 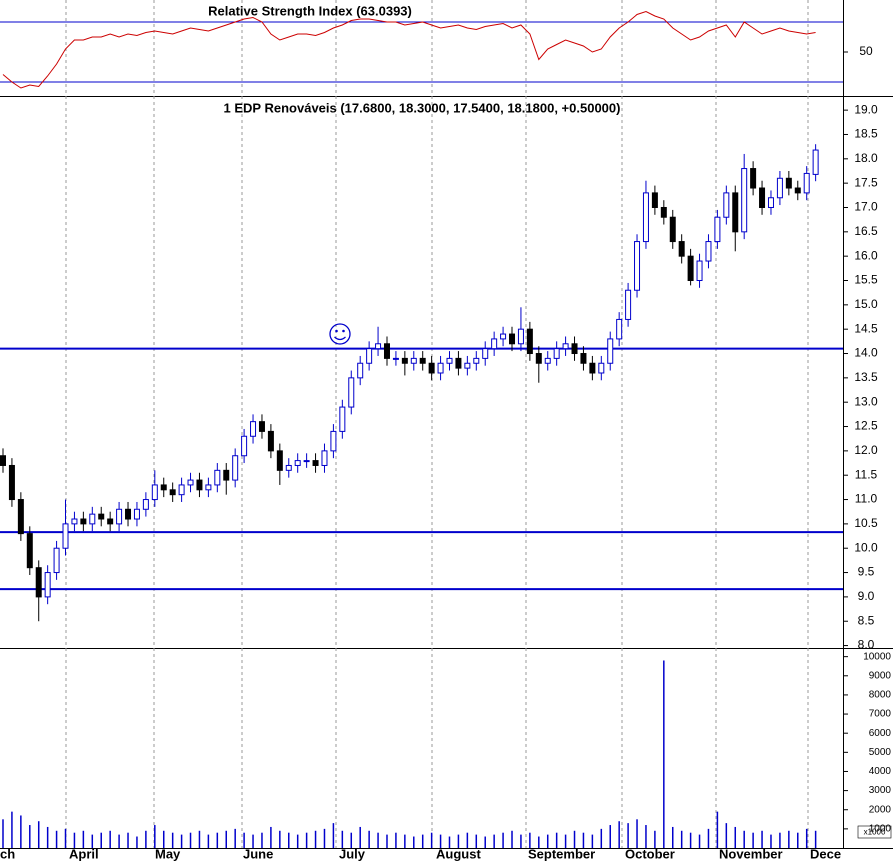 What do you see at coordinates (310, 10) in the screenshot?
I see `rsi-title: Relative Strength Index (63.0393)` at bounding box center [310, 10].